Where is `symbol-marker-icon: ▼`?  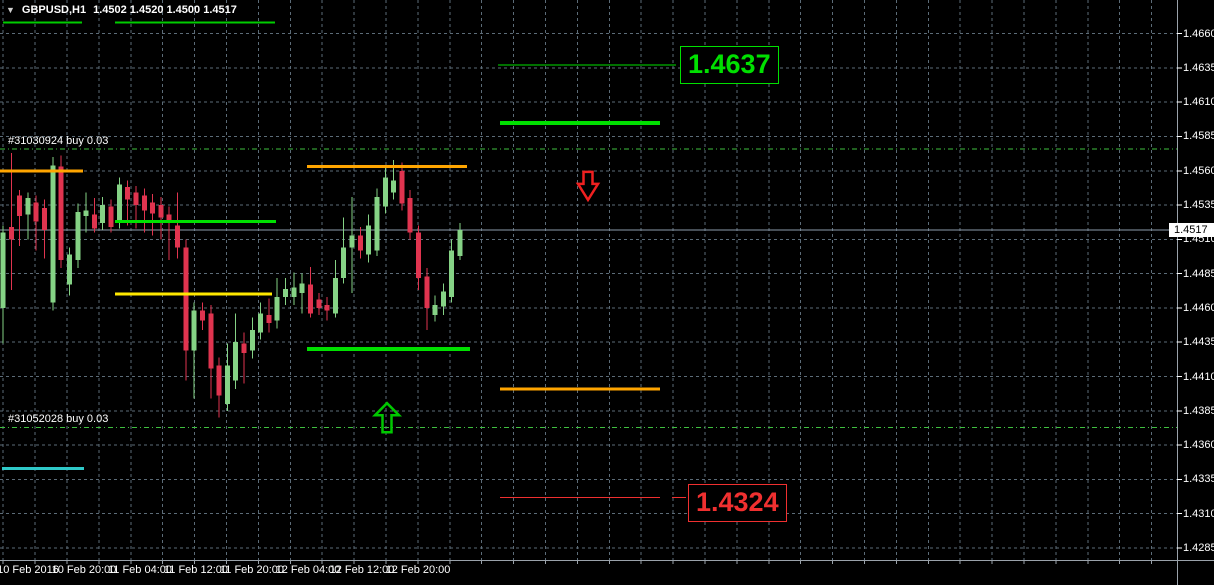 symbol-marker-icon: ▼ is located at coordinates (10, 9).